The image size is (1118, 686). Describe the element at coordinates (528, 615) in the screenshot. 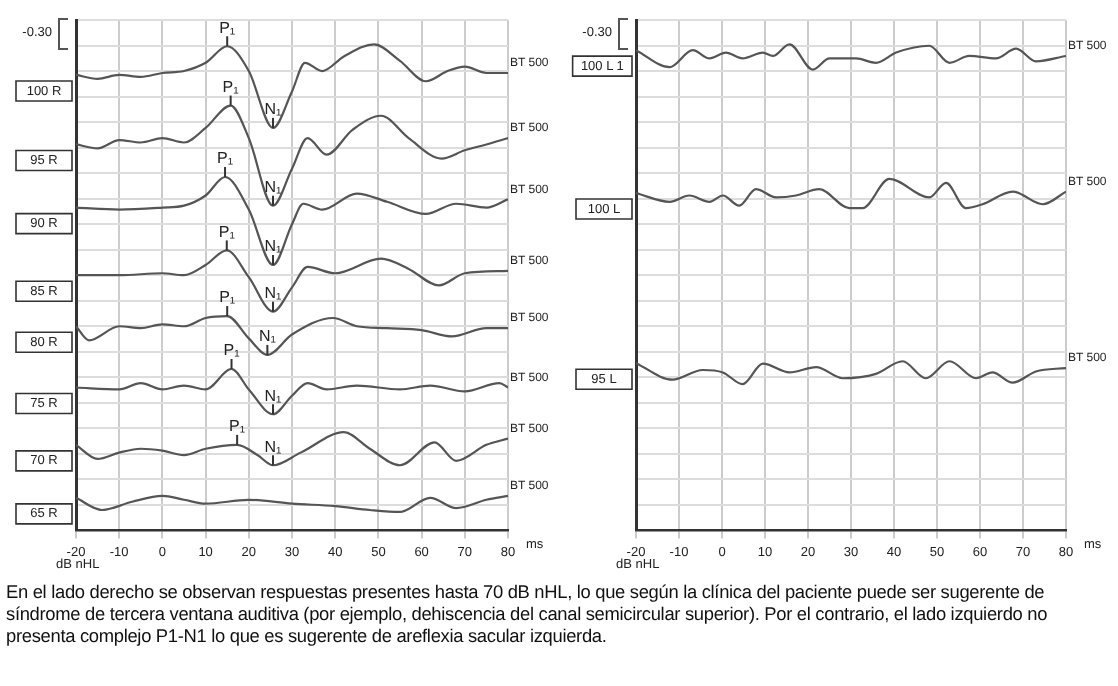

I see `text: En el lado derecho se observan respuestas presentes hasta 70 dB nHL, lo que según la clínica del paciente puede ser sugerente de síndrome de tercera ventana auditiva (por ejemplo, dehiscencia del canal semicircular superior). Por el contrario, el lado izquierdo no presenta complejo P1-N1 lo que es sugerente de areflexia sacular izquierda.` at that location.